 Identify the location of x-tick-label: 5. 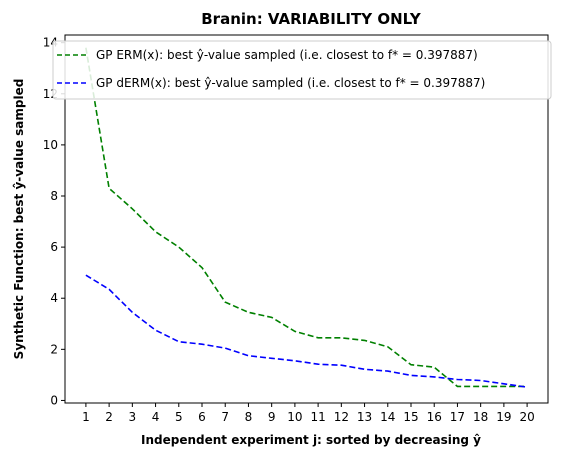
(179, 417).